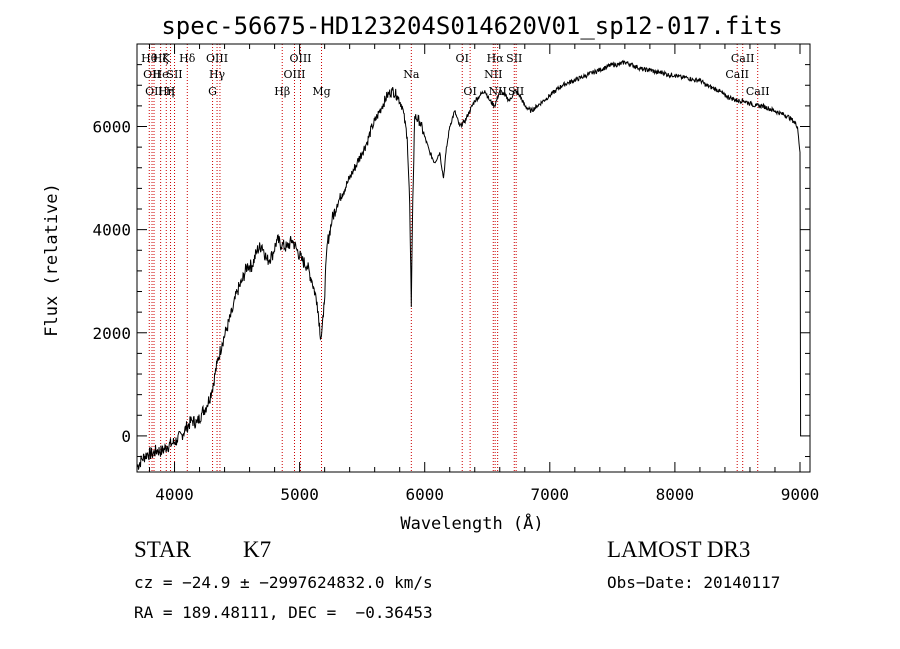 This screenshot has height=649, width=900. What do you see at coordinates (321, 91) in the screenshot?
I see `line-label: Mg` at bounding box center [321, 91].